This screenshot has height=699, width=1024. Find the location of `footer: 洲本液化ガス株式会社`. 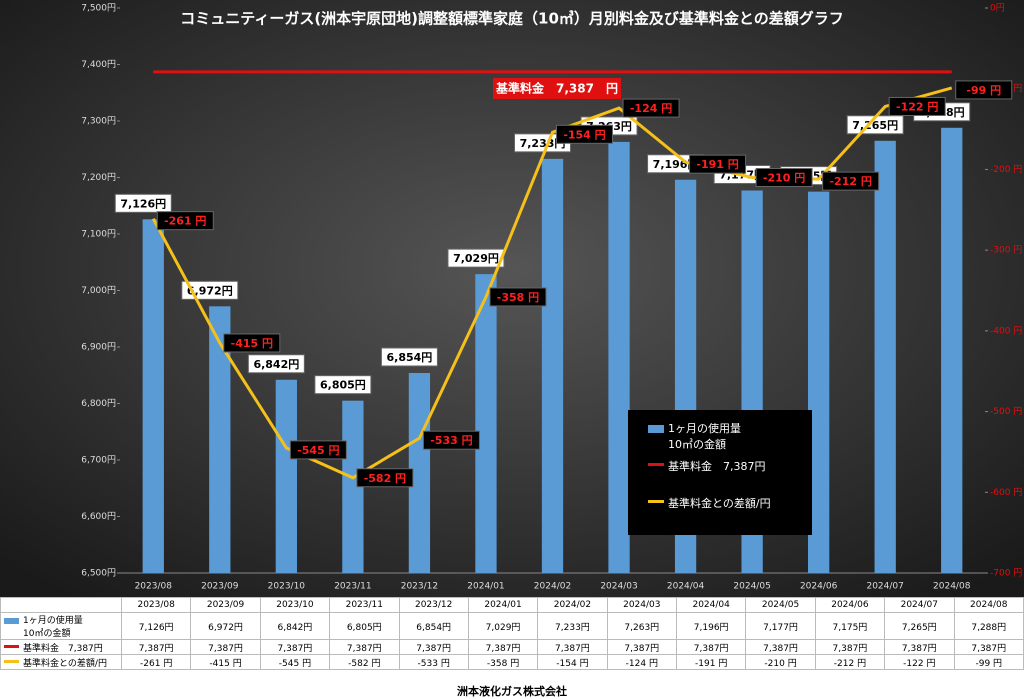

footer: 洲本液化ガス株式会社 is located at coordinates (512, 691).